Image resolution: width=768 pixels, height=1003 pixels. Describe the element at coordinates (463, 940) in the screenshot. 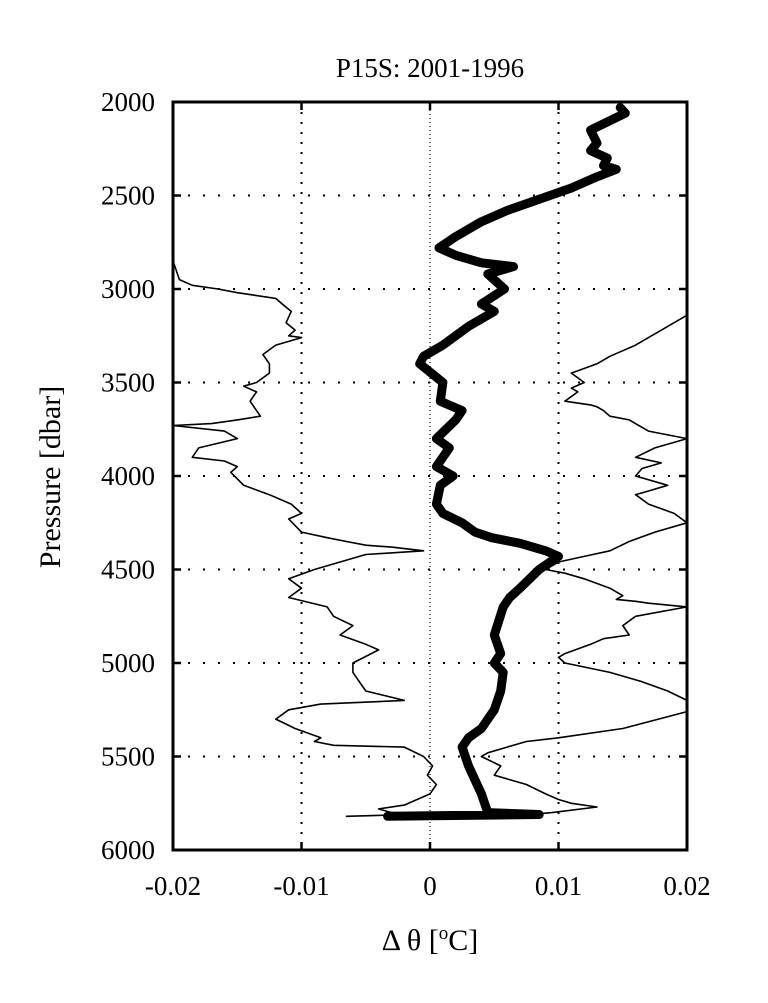

I see `x-axis-title-unit: C]` at that location.